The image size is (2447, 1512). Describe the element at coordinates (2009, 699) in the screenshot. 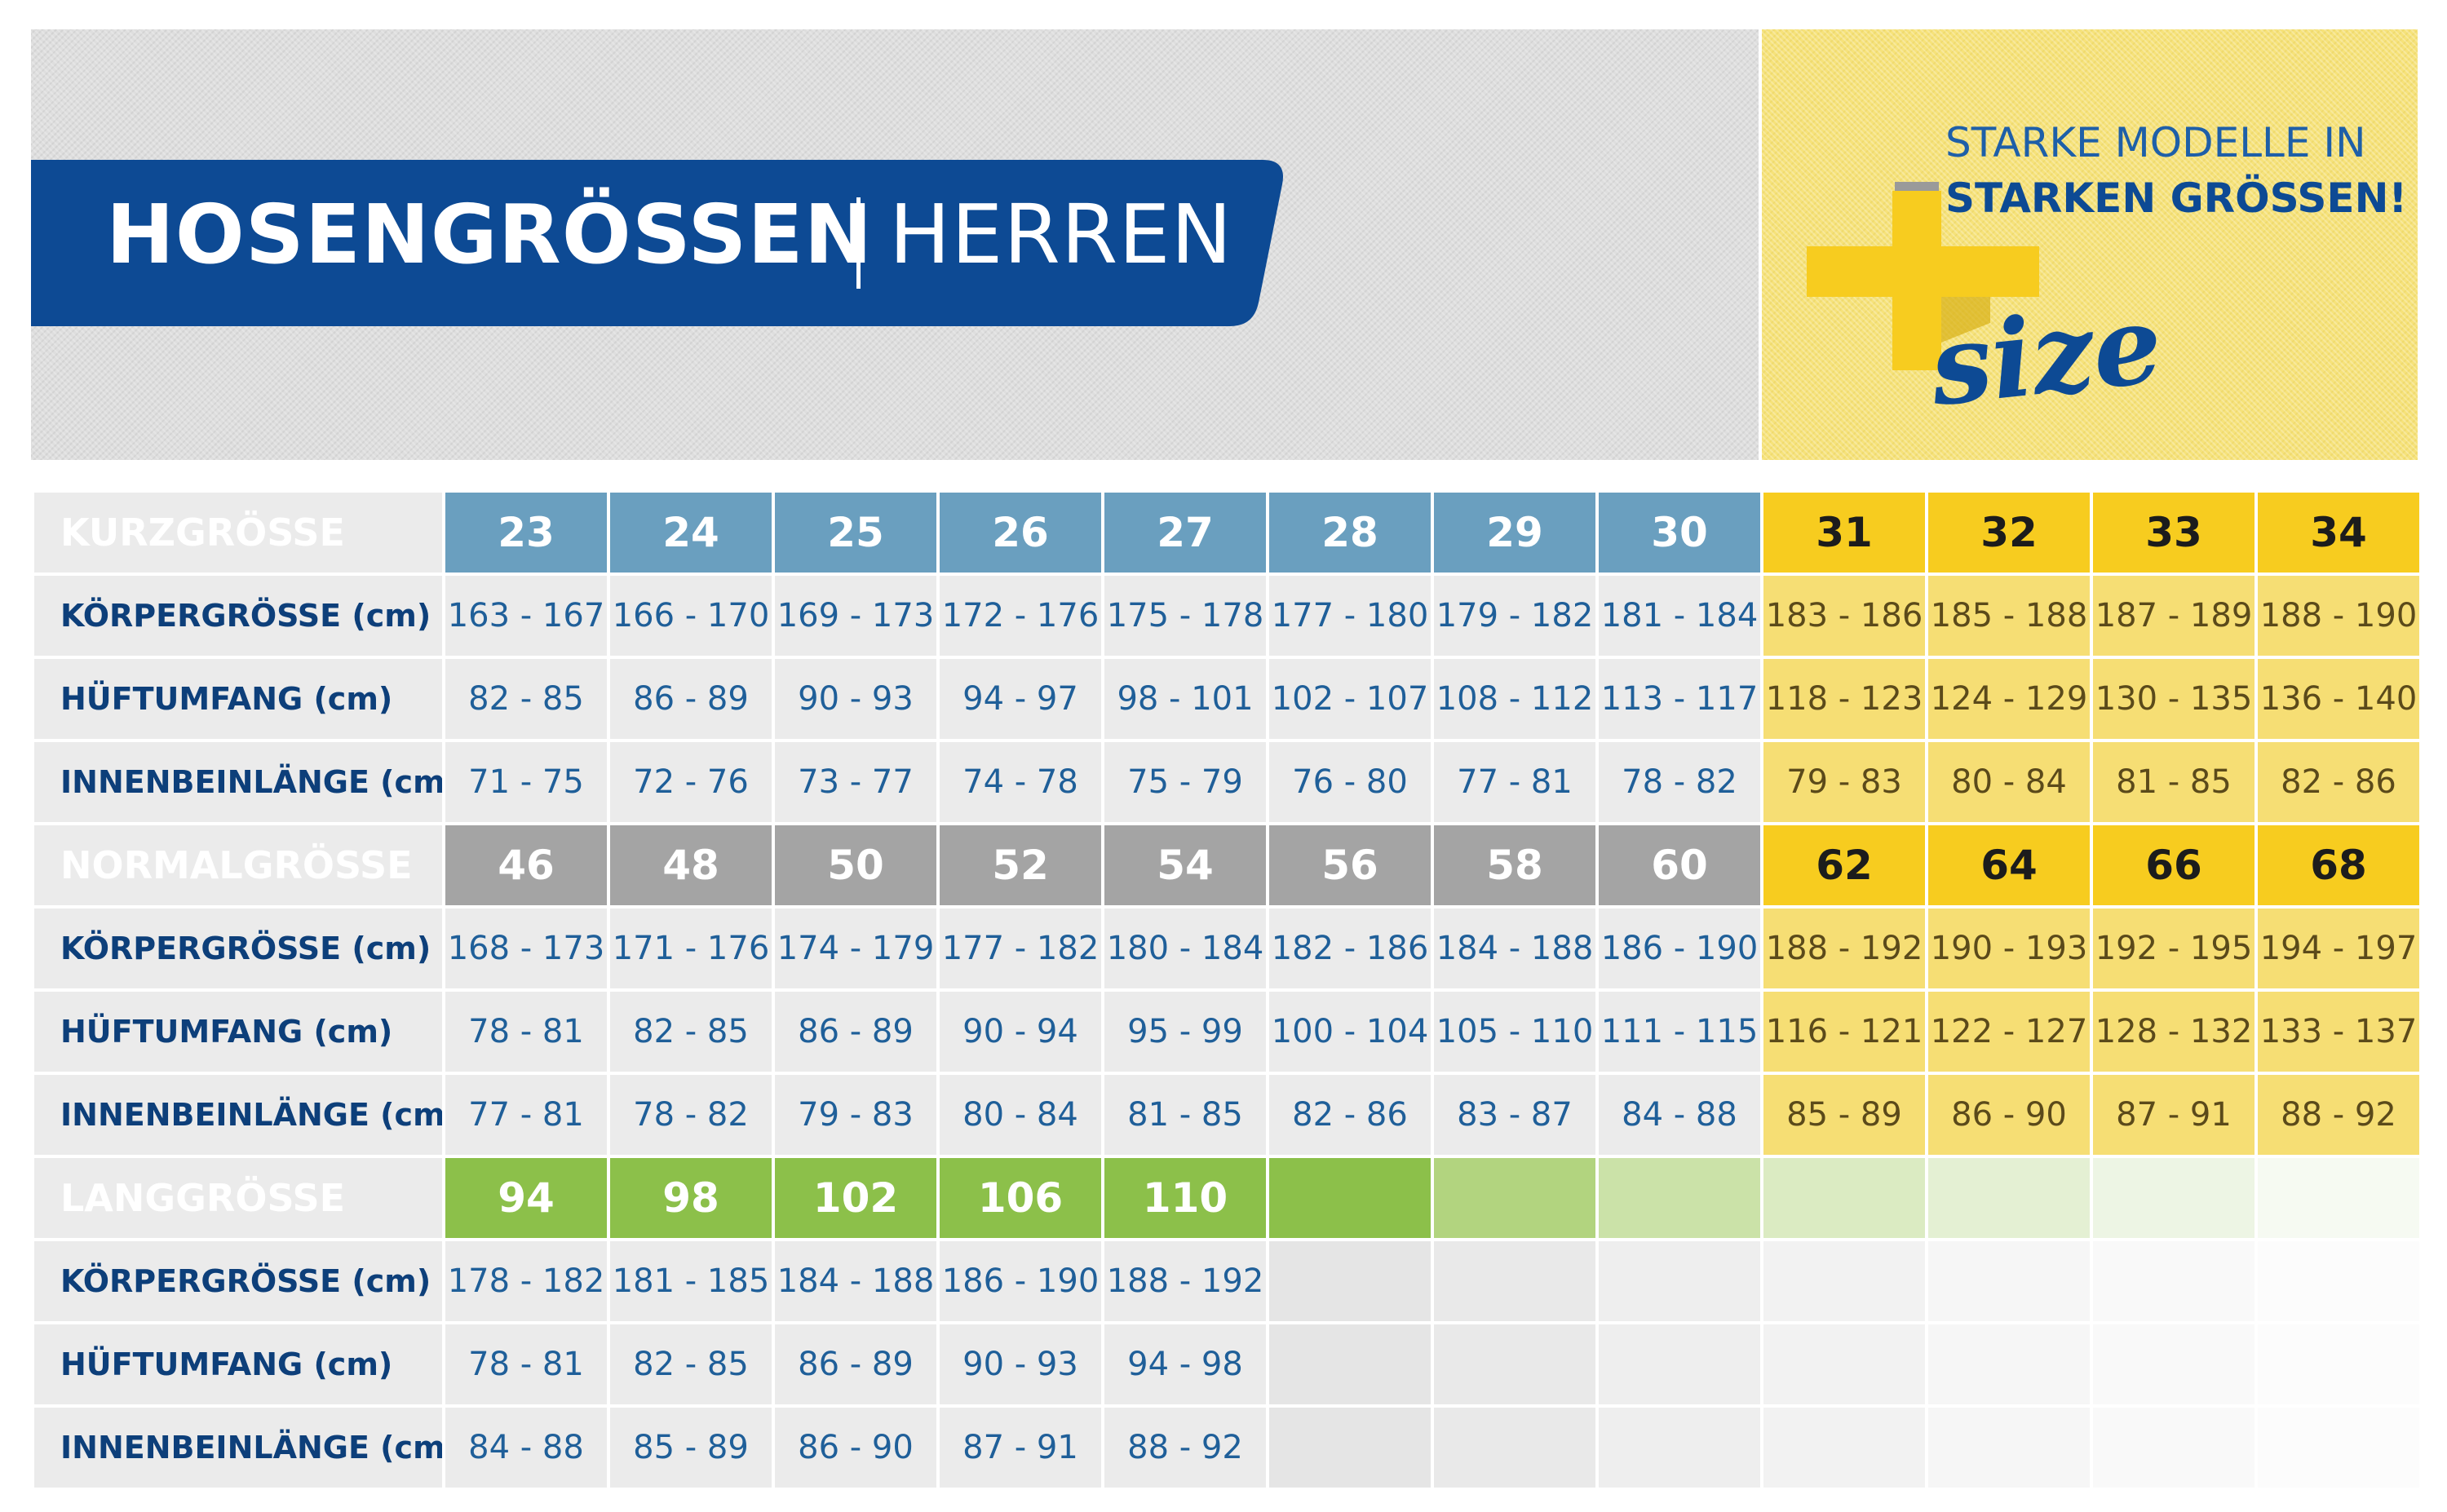

I see `table-cell: 124 - 129` at that location.